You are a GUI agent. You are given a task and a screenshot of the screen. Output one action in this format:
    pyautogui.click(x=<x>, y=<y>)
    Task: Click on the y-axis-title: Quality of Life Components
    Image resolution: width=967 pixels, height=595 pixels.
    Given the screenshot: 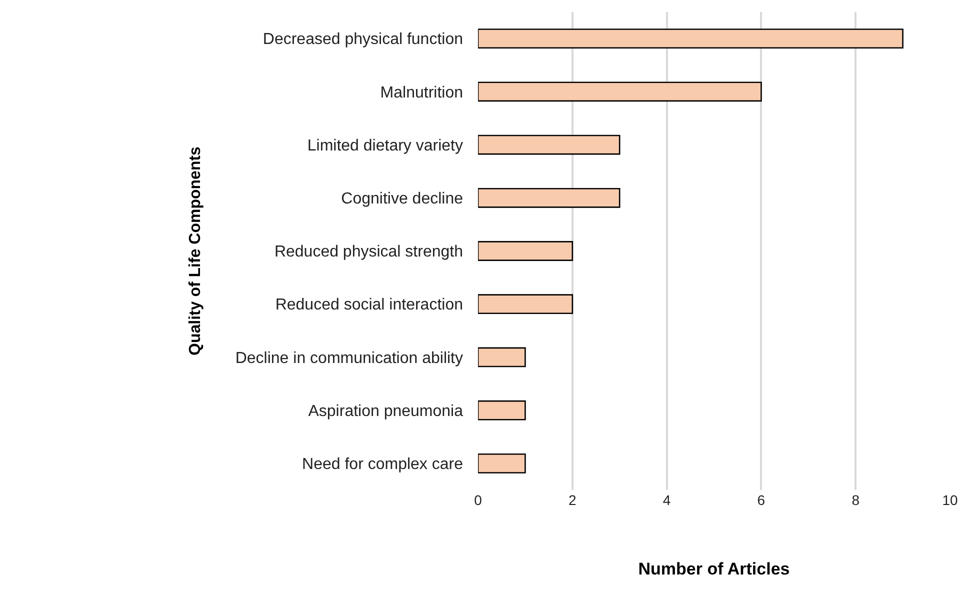 What is the action you would take?
    pyautogui.click(x=195, y=251)
    